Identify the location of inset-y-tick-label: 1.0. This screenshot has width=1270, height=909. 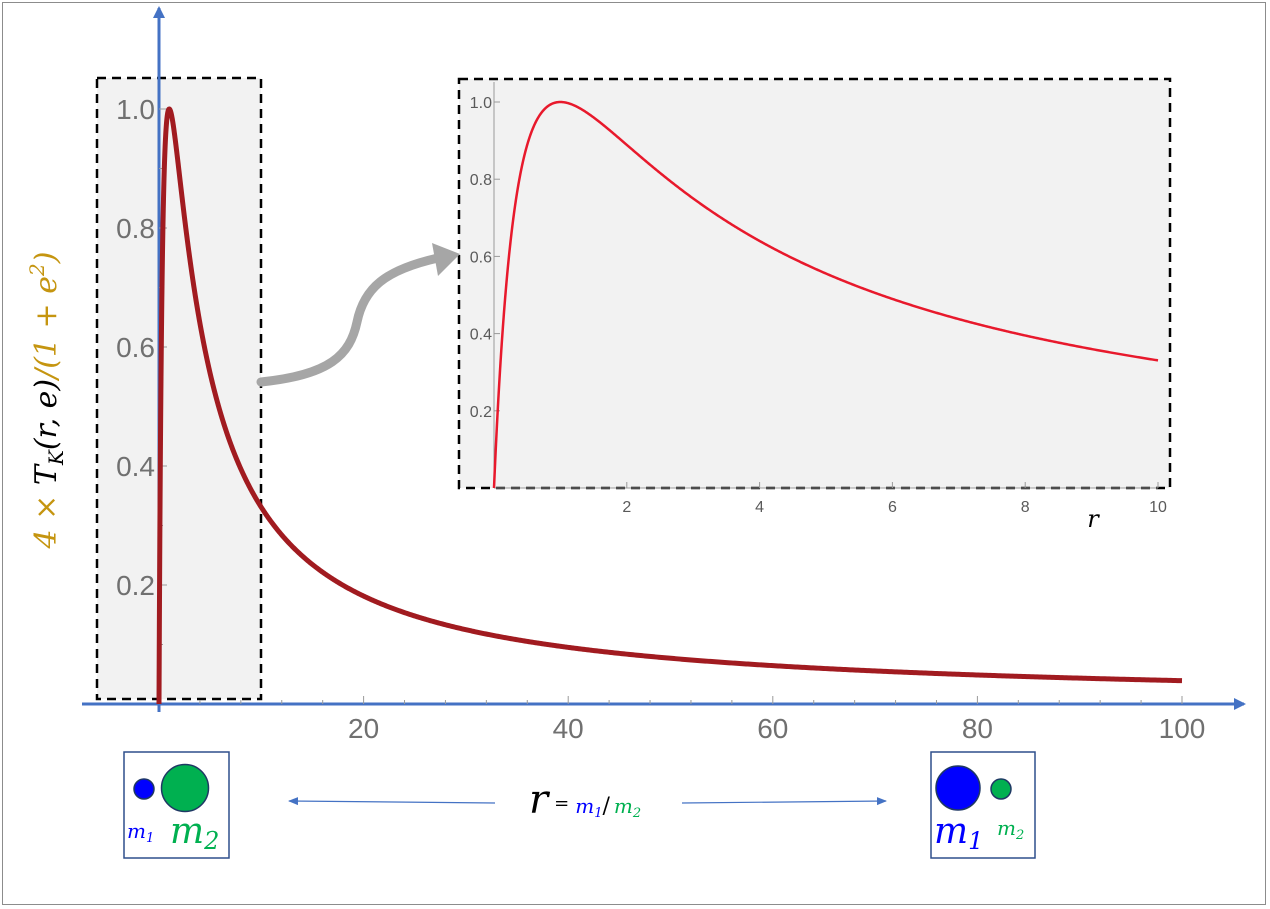
(481, 103).